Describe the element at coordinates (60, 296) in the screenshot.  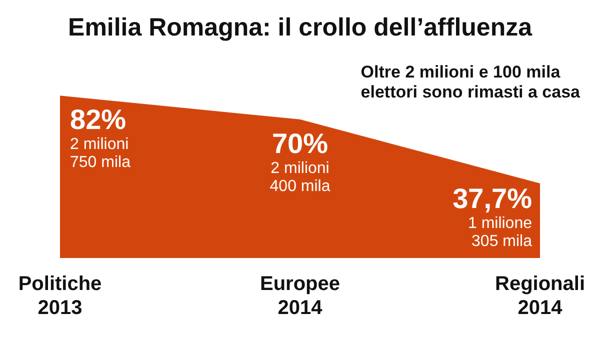
I see `x-tick-label: Politiche 2013` at that location.